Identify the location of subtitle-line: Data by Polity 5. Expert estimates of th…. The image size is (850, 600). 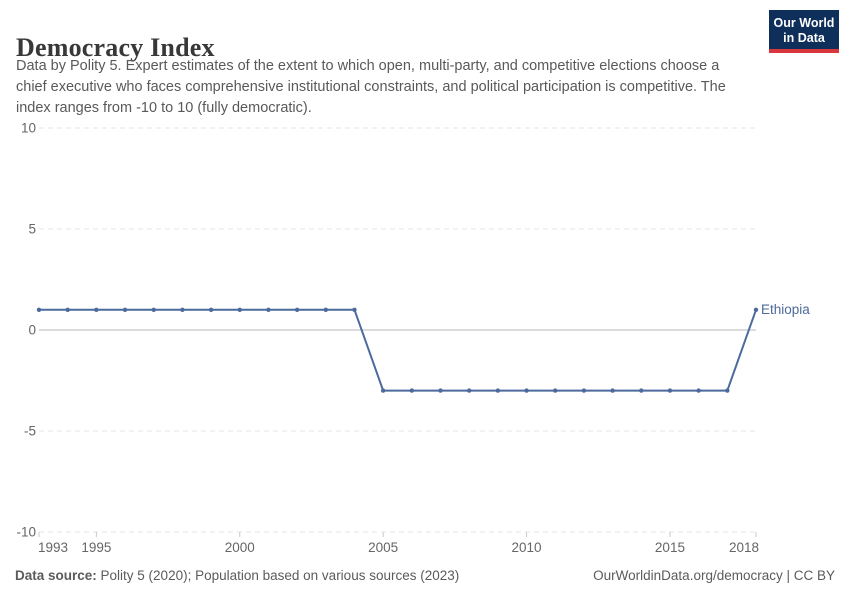
(368, 66).